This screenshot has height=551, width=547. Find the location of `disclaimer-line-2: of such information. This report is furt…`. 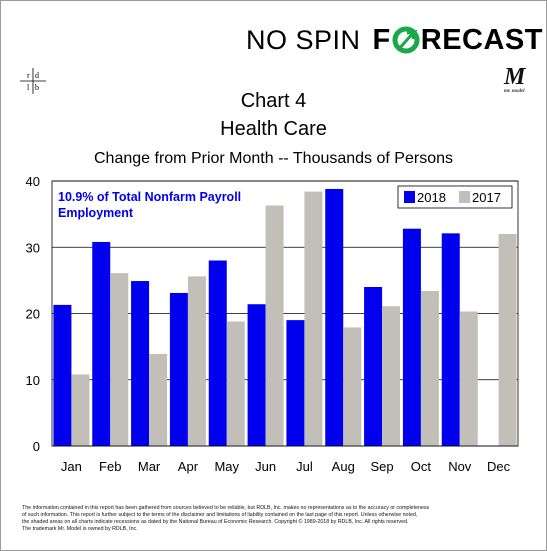

disclaimer-line-2: of such information. This report is furt… is located at coordinates (220, 515).